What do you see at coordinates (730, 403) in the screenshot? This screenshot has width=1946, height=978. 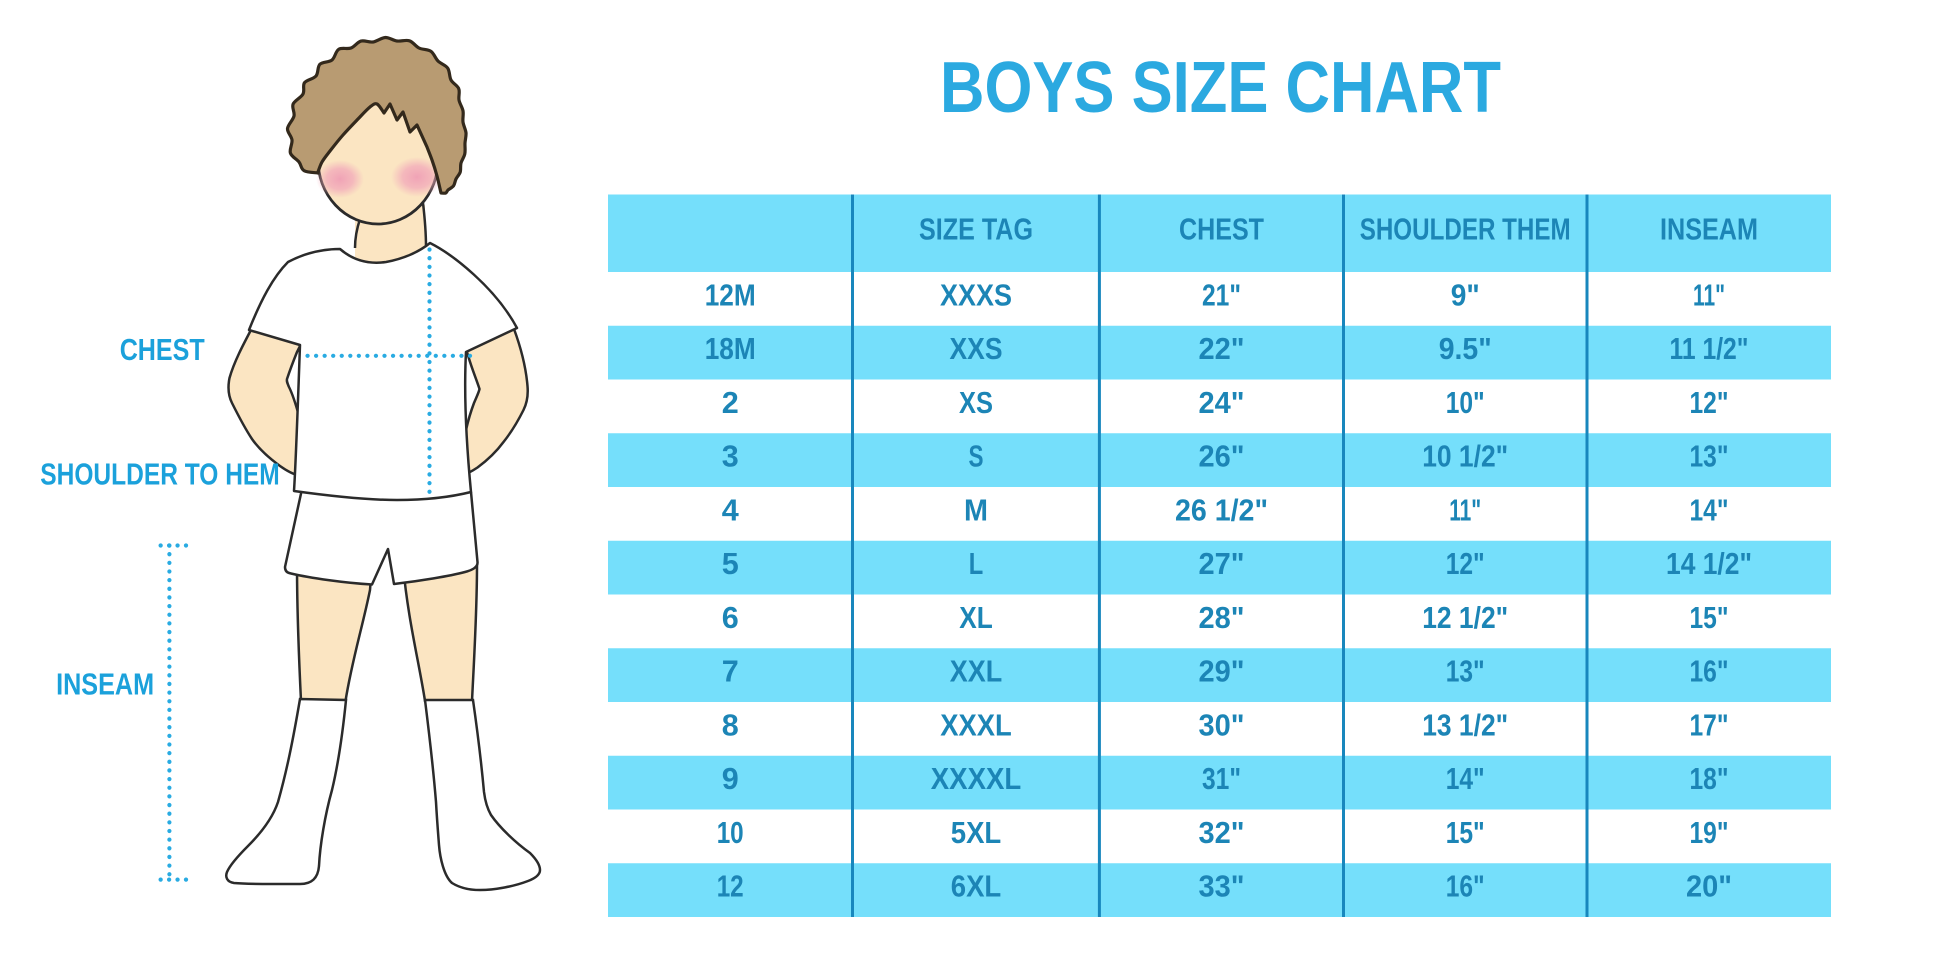 I see `svg-text: 2` at bounding box center [730, 403].